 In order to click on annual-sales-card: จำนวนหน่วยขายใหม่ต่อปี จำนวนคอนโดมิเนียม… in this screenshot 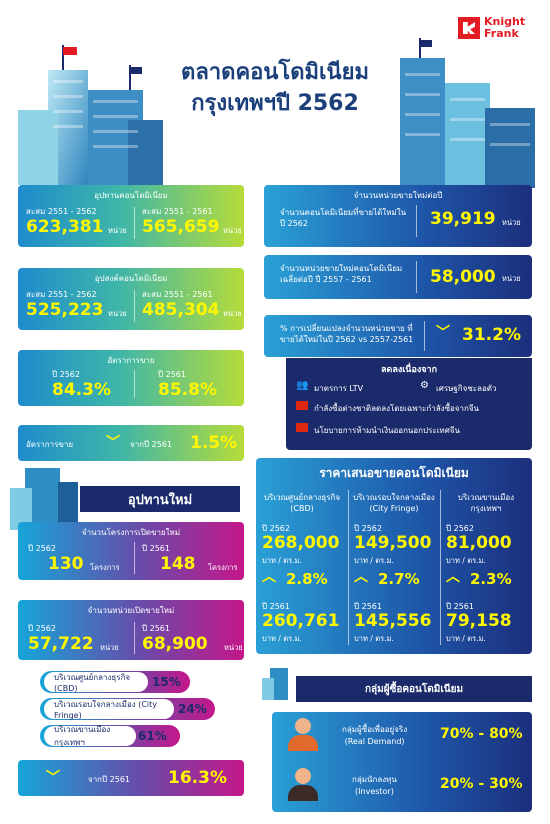, I will do `click(398, 216)`.